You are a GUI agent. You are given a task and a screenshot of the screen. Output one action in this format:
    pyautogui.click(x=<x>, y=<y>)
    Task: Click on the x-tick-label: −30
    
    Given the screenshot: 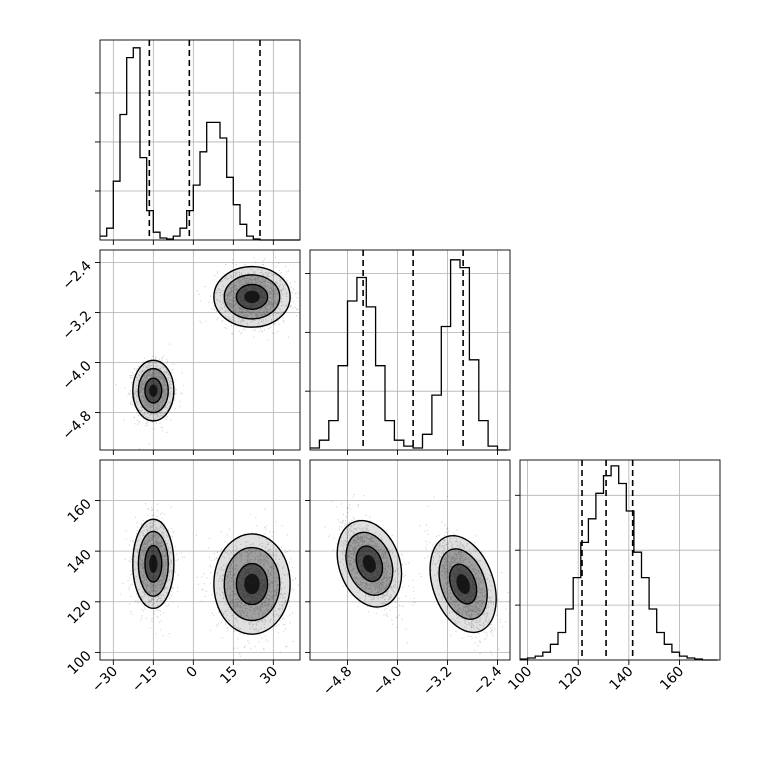 What is the action you would take?
    pyautogui.click(x=105, y=680)
    